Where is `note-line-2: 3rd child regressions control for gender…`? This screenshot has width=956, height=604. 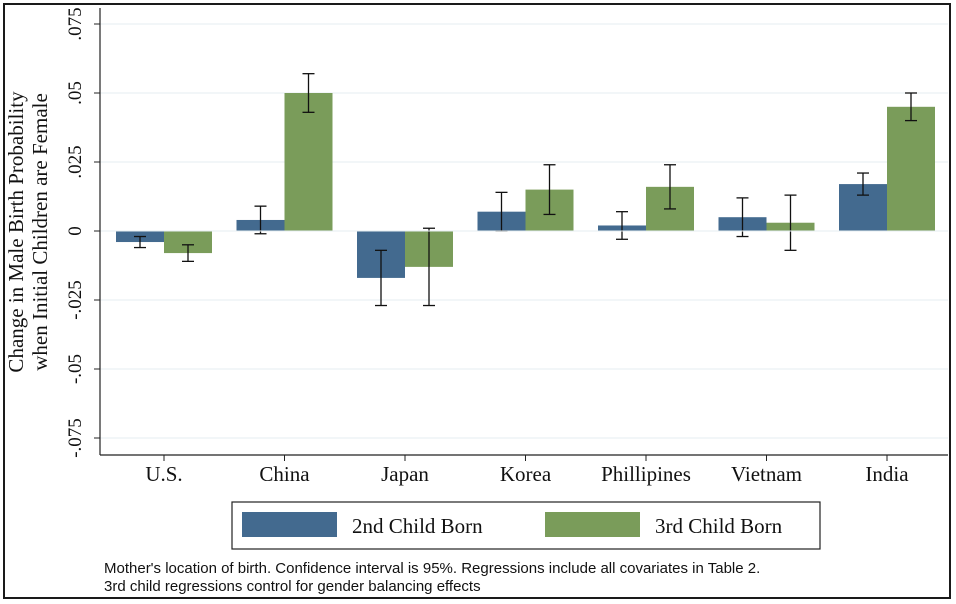
note-line-2: 3rd child regressions control for gender… is located at coordinates (292, 586).